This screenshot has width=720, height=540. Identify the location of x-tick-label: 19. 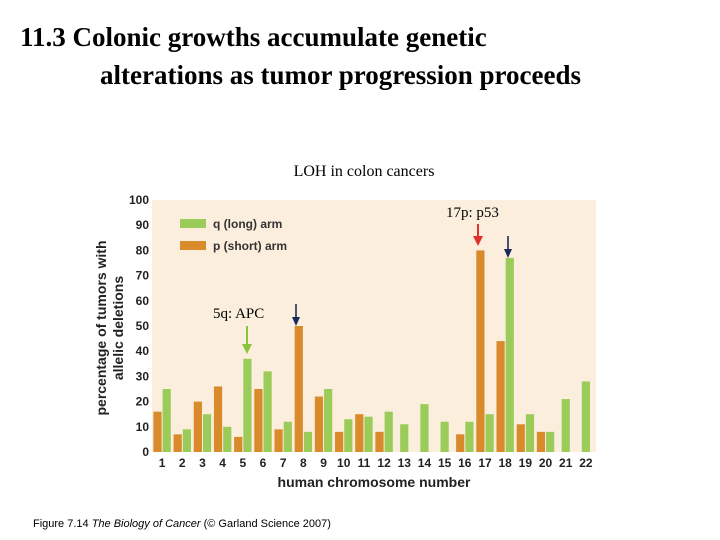
(526, 463).